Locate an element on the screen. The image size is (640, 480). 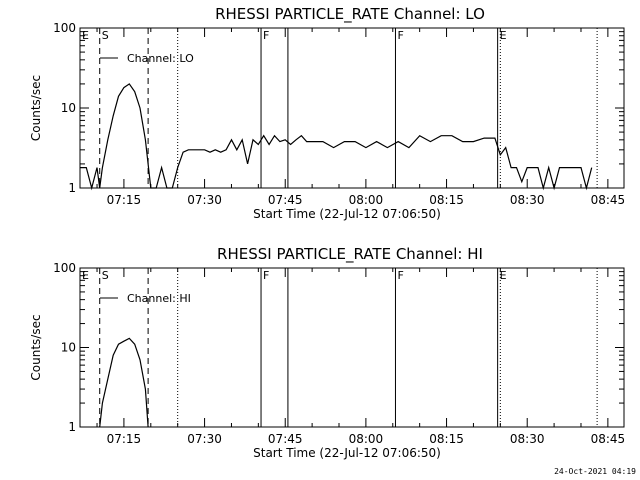
chart0-x-tick-label: 08:00 is located at coordinates (366, 200).